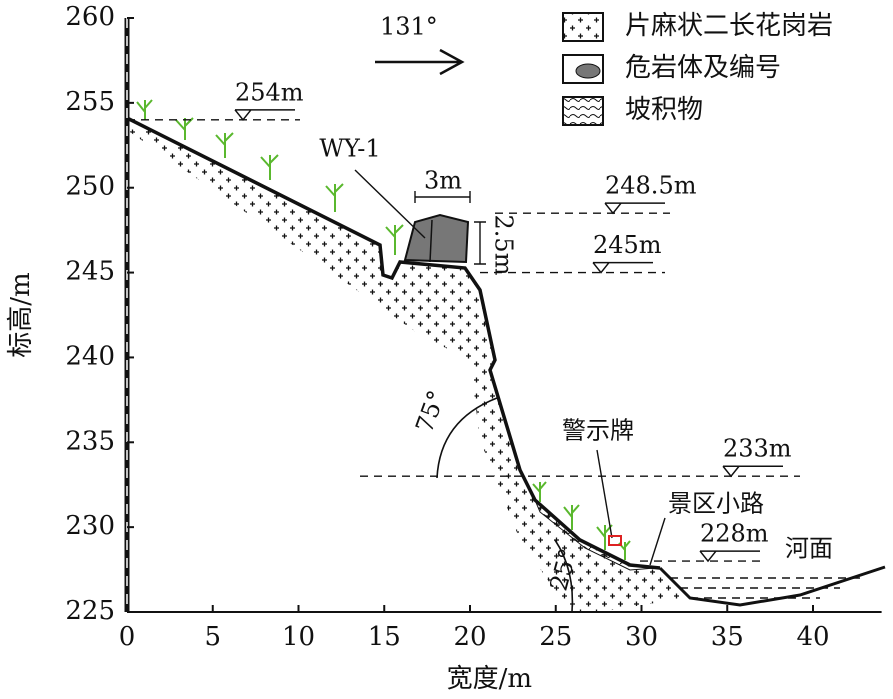  Describe the element at coordinates (90, 272) in the screenshot. I see `y-tick-label: 245` at that location.